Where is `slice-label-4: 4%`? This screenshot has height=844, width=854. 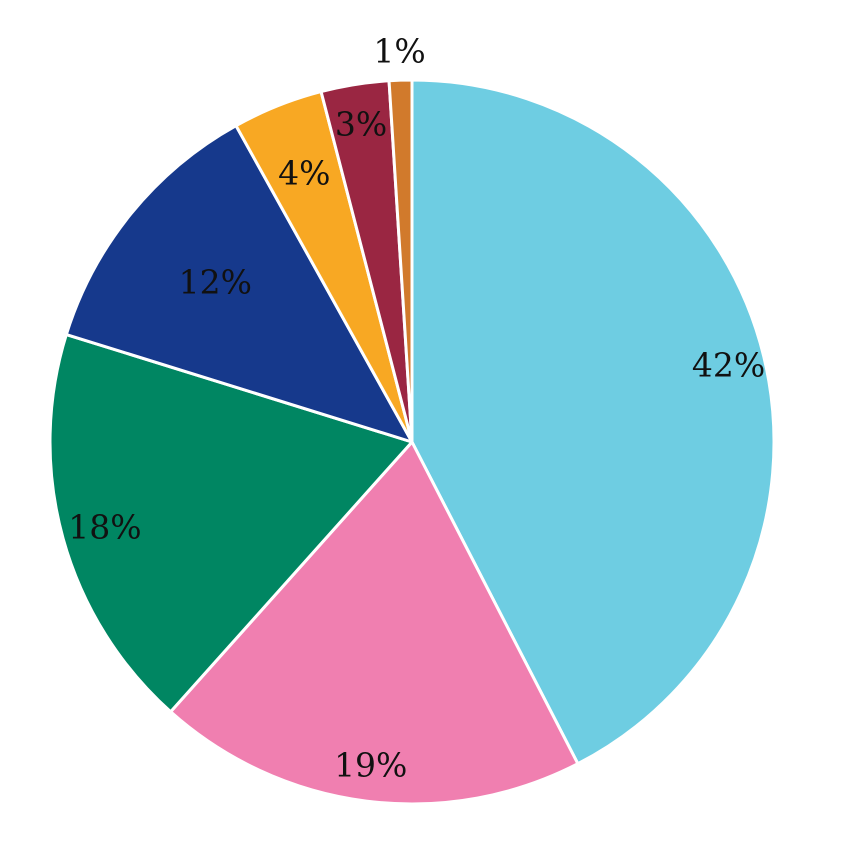 slice-label-4: 4% is located at coordinates (304, 173).